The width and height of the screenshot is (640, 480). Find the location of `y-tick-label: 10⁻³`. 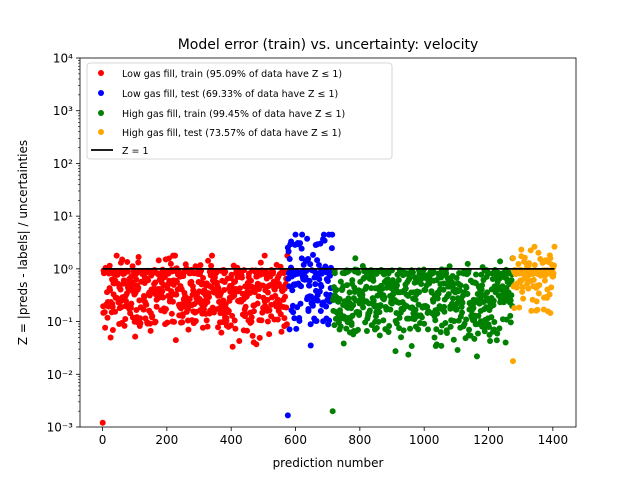

y-tick-label: 10⁻³ is located at coordinates (60, 428).